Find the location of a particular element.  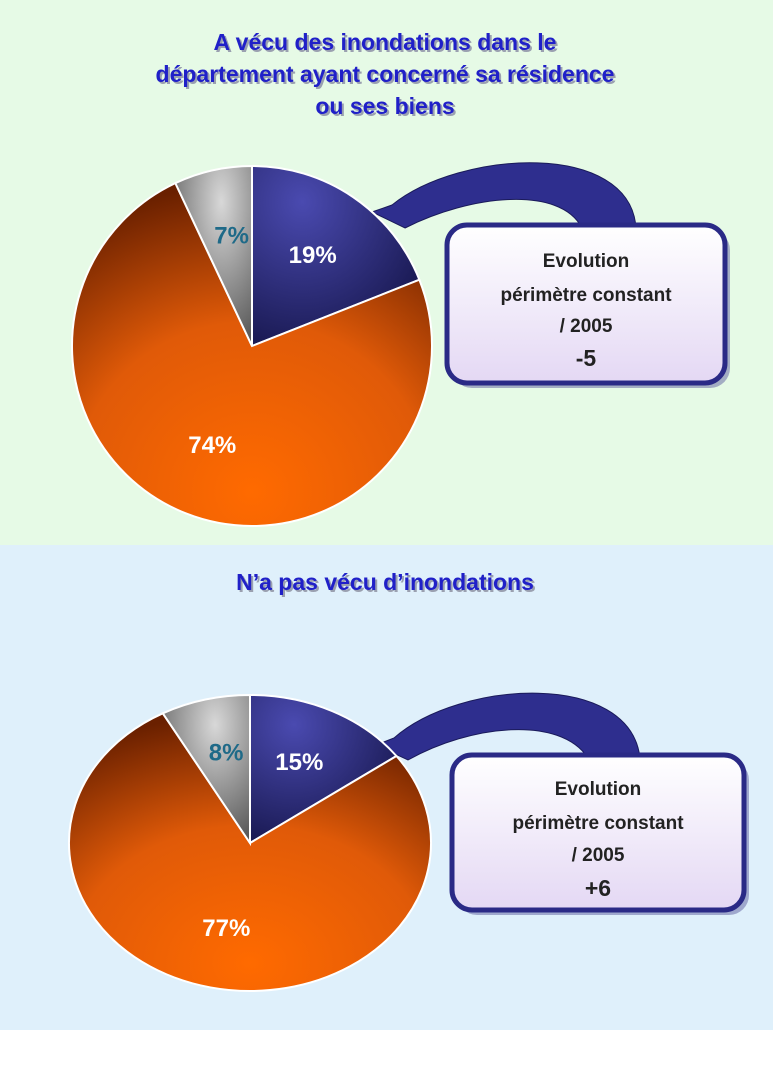

chart-title-shadow: A vécu des inondations dans le is located at coordinates (387, 44).